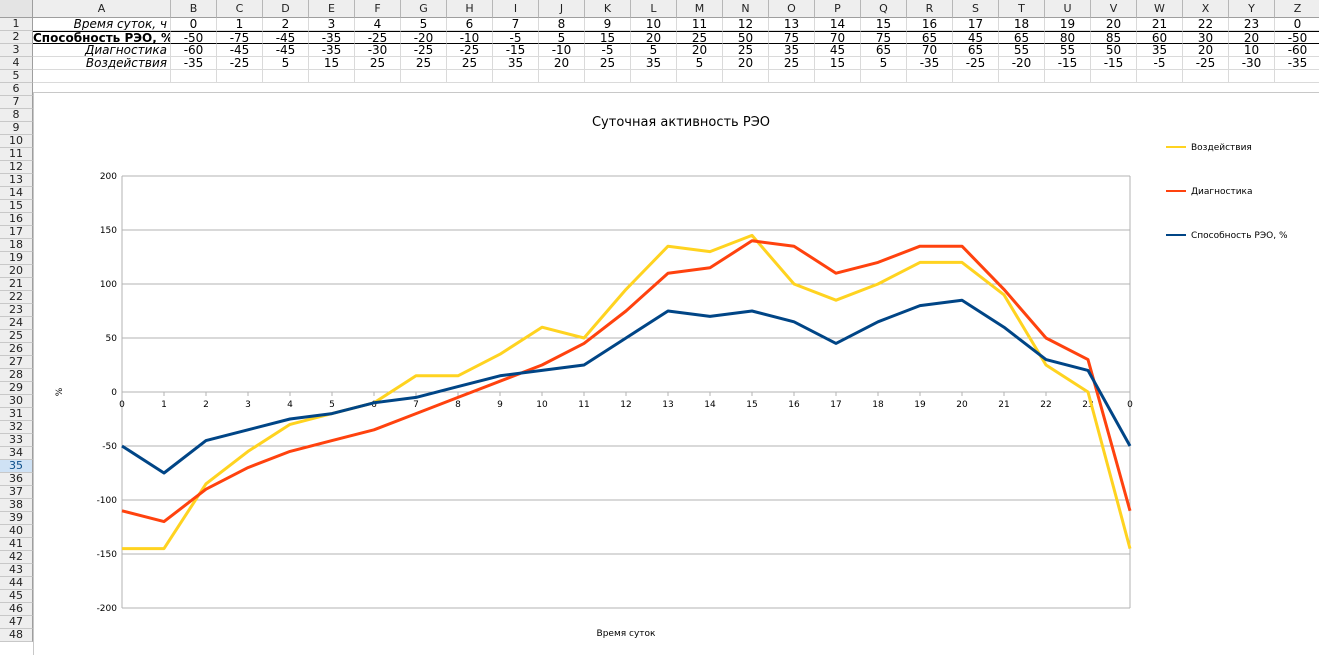 This screenshot has width=1319, height=655. I want to click on row-header-25: 25, so click(16, 336).